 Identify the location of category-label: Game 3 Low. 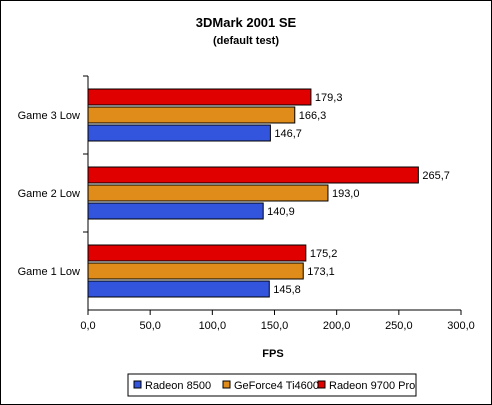
(49, 116).